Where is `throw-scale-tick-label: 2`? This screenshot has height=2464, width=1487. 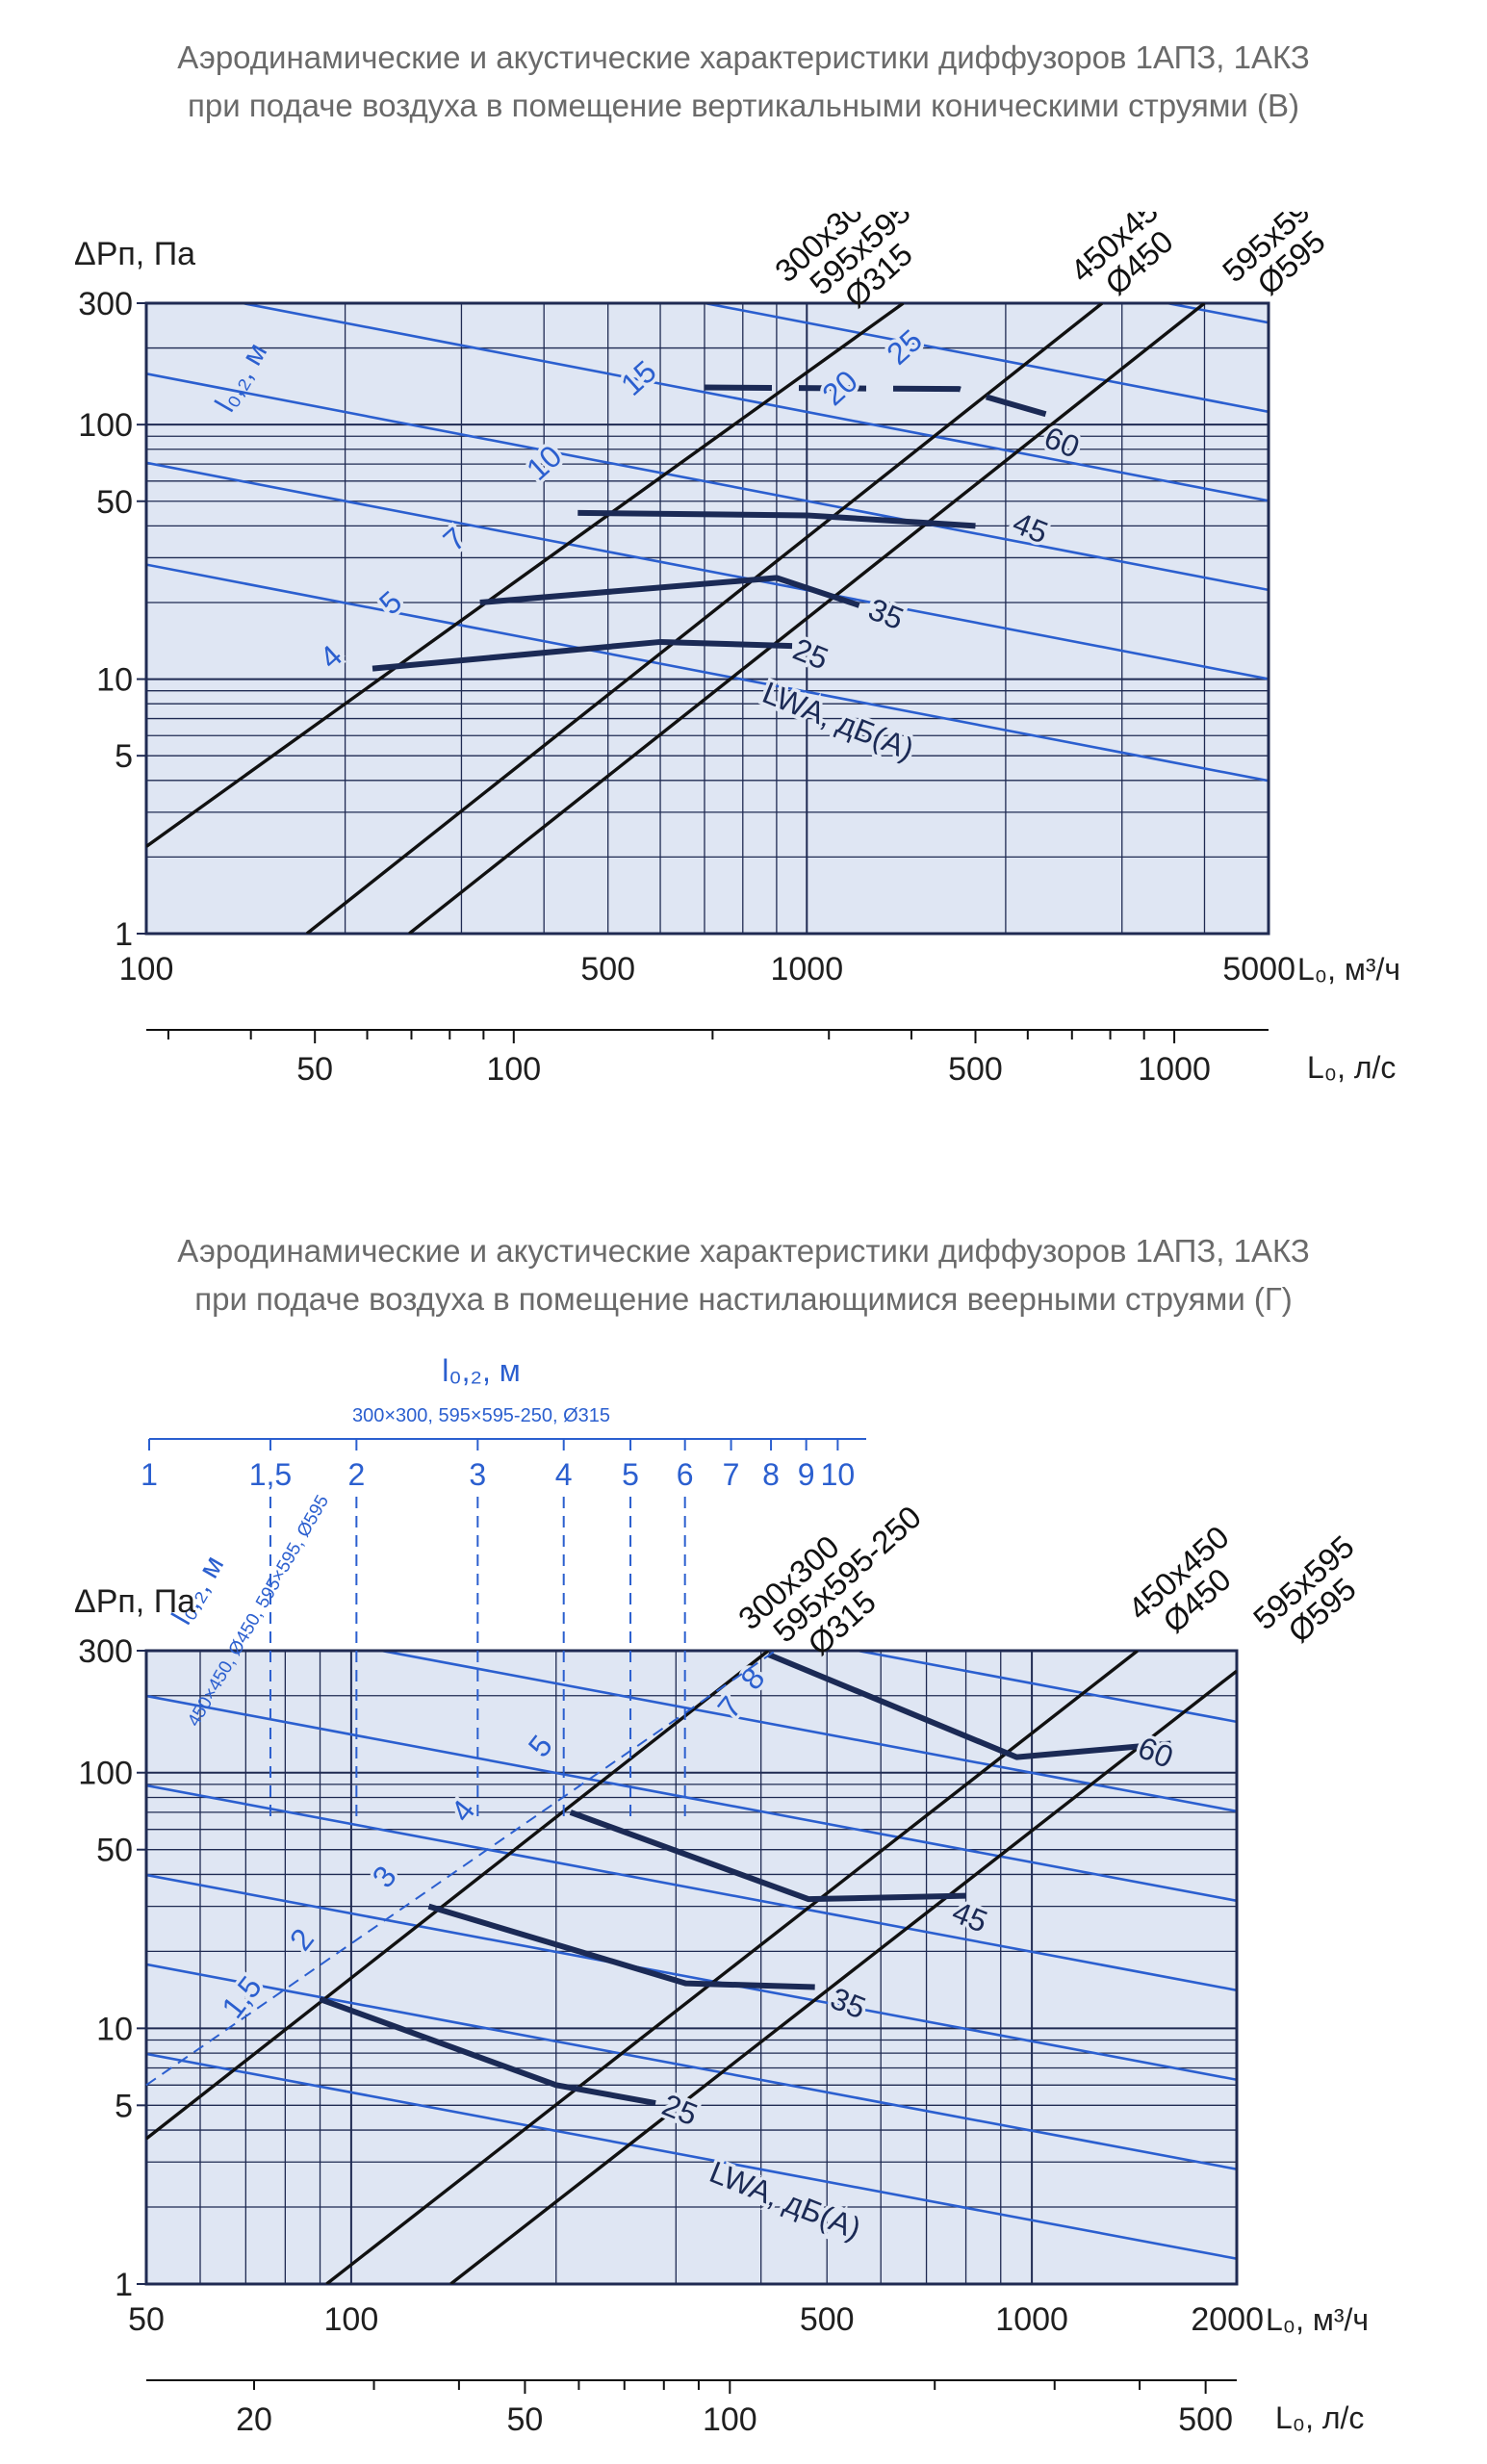
throw-scale-tick-label: 2 is located at coordinates (356, 1474).